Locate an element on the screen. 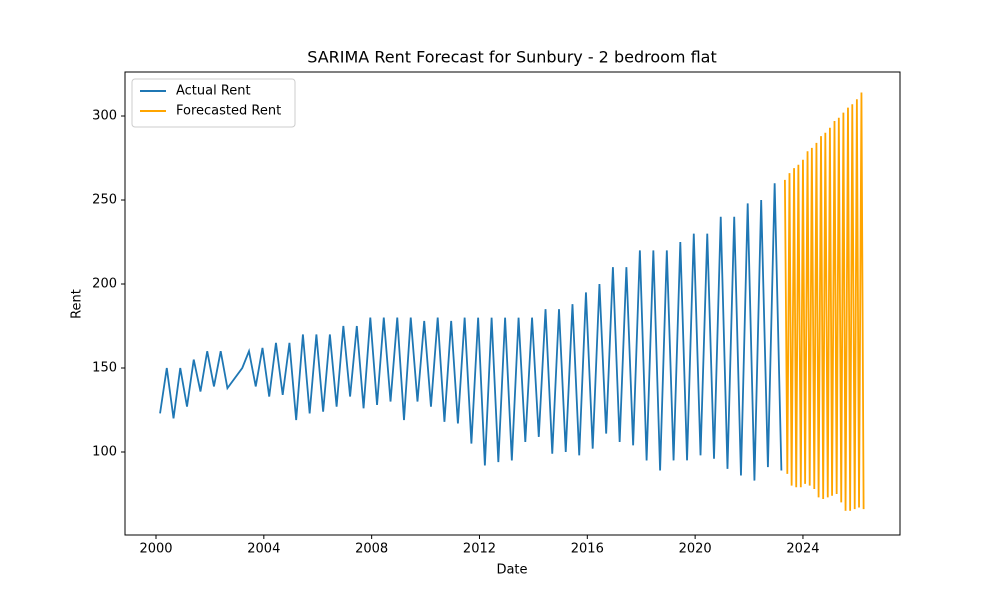  y-tick-label: 100 is located at coordinates (104, 452).